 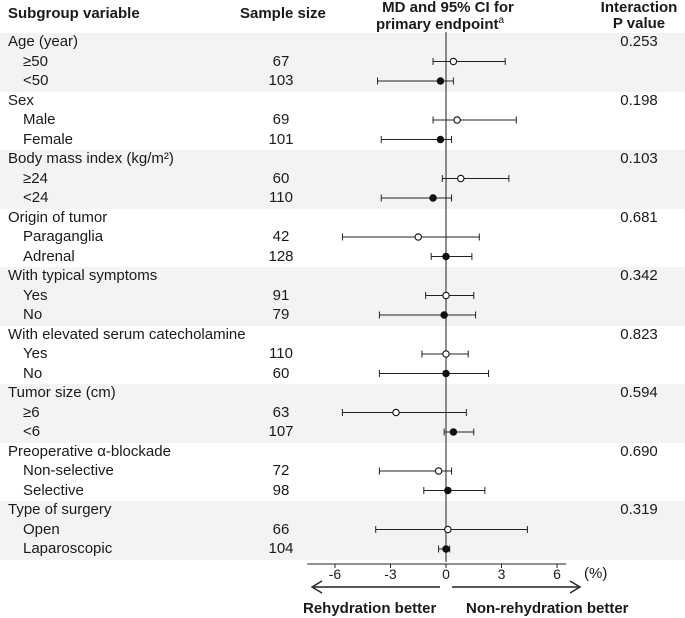 What do you see at coordinates (283, 13) in the screenshot?
I see `header-sample-size: Sample size` at bounding box center [283, 13].